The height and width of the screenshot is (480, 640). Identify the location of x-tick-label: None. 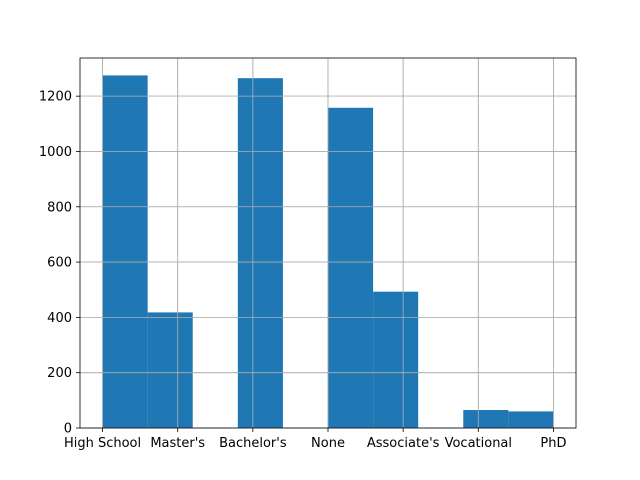
(328, 443).